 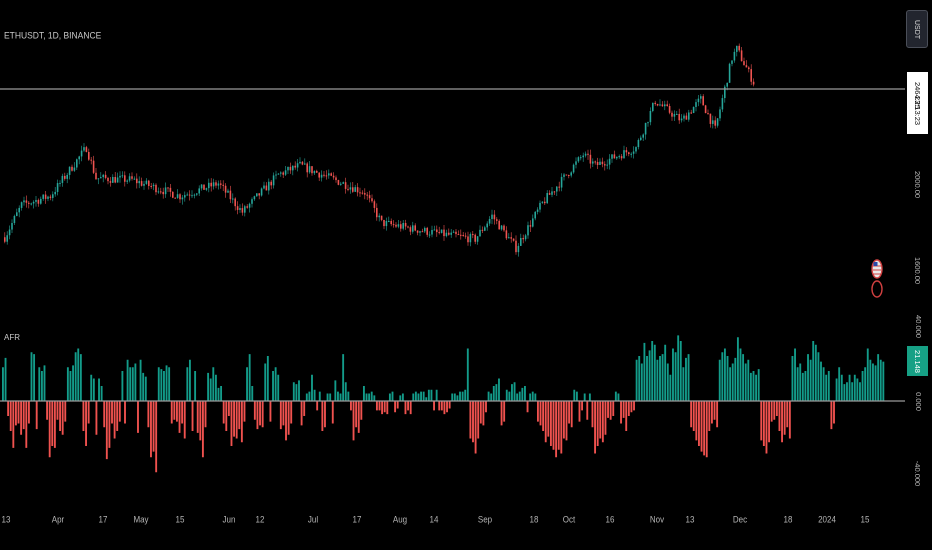 What do you see at coordinates (877, 278) in the screenshot?
I see `us-flag-icon` at bounding box center [877, 278].